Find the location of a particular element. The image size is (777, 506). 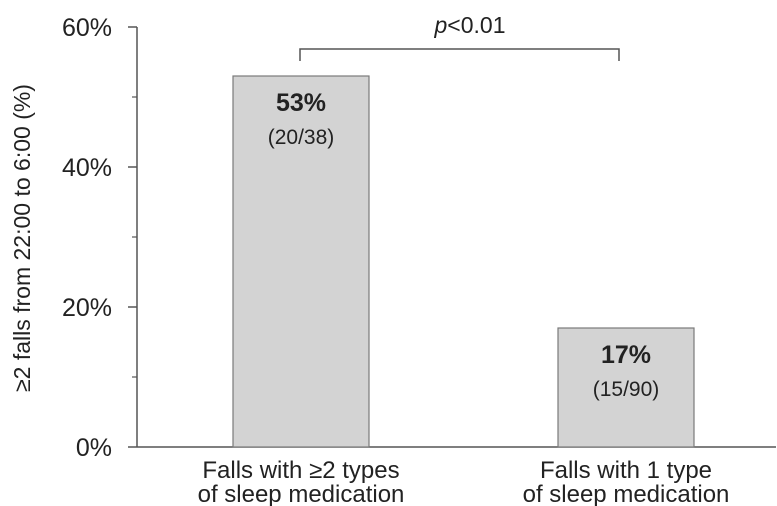

bar-fraction-label: (20/38) is located at coordinates (301, 137).